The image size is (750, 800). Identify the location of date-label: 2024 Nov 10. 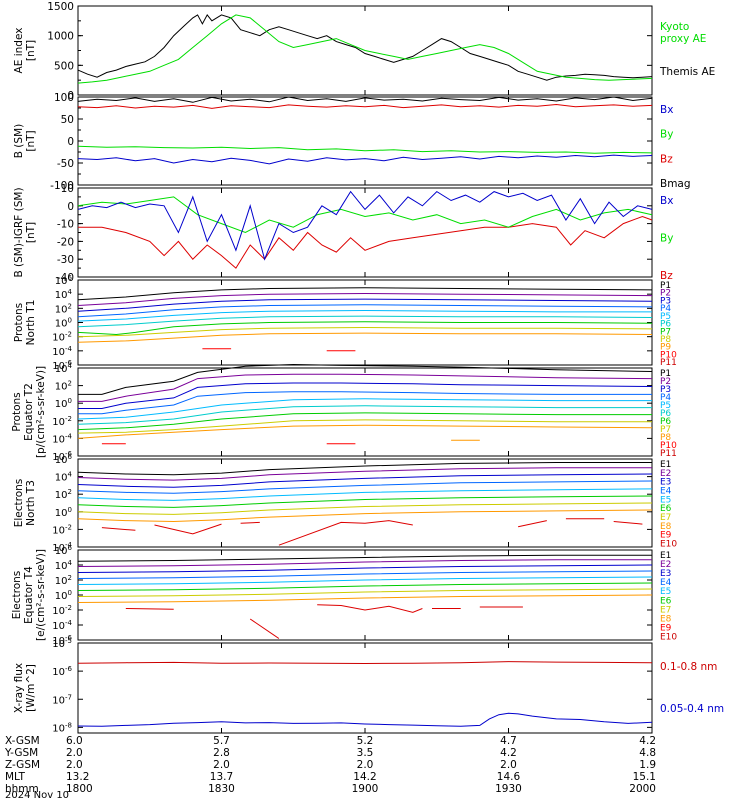
(37, 795).